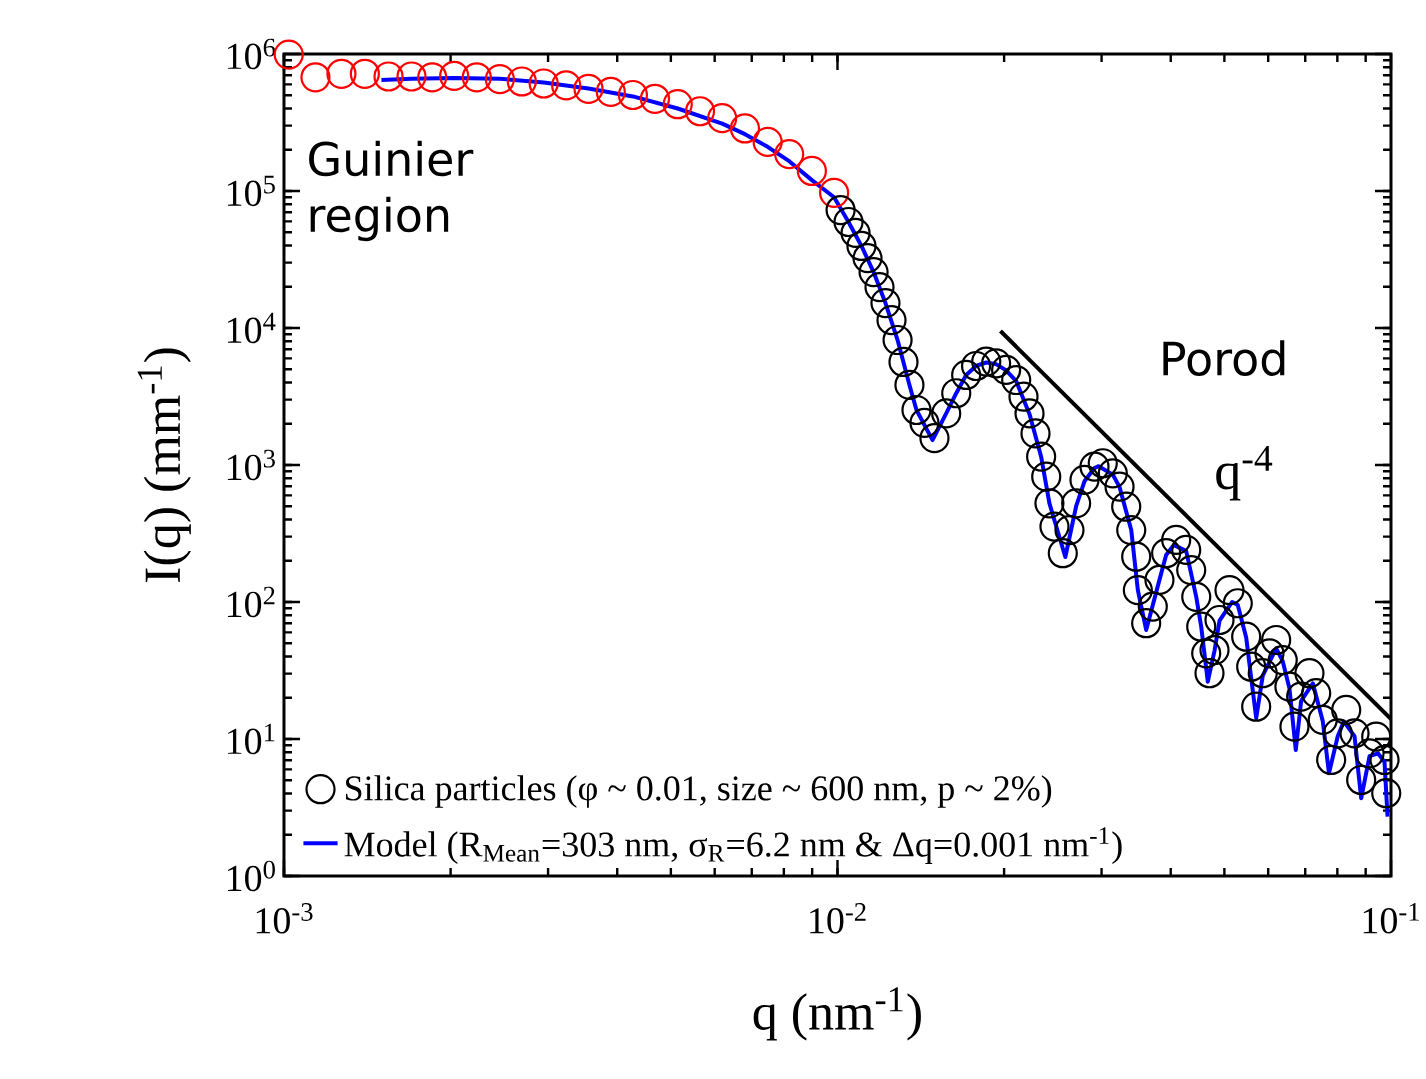 The height and width of the screenshot is (1079, 1426). What do you see at coordinates (251, 54) in the screenshot?
I see `y-tick-label: 10$^{6}$` at bounding box center [251, 54].